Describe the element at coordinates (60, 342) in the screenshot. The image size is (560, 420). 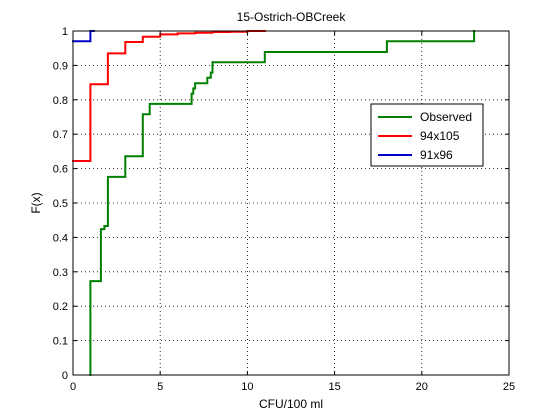
I see `y-tick-label: 0.1` at that location.